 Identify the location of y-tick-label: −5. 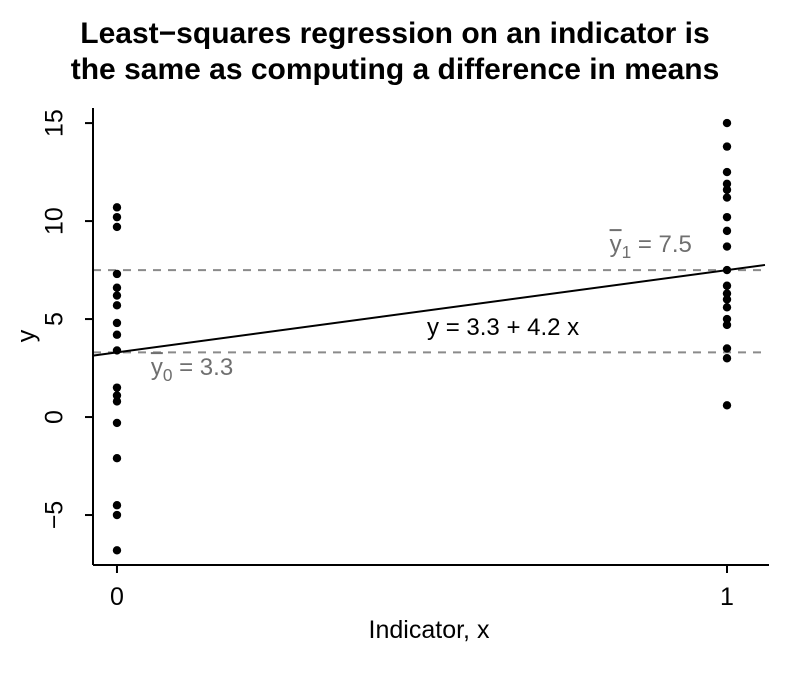
(55, 515).